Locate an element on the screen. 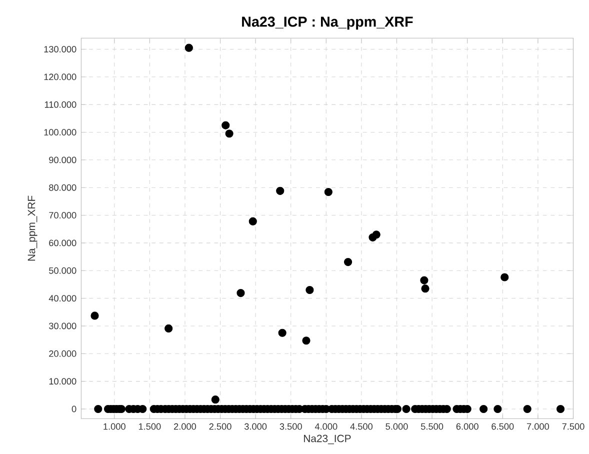  y-tick-label: 110.000 is located at coordinates (60, 104).